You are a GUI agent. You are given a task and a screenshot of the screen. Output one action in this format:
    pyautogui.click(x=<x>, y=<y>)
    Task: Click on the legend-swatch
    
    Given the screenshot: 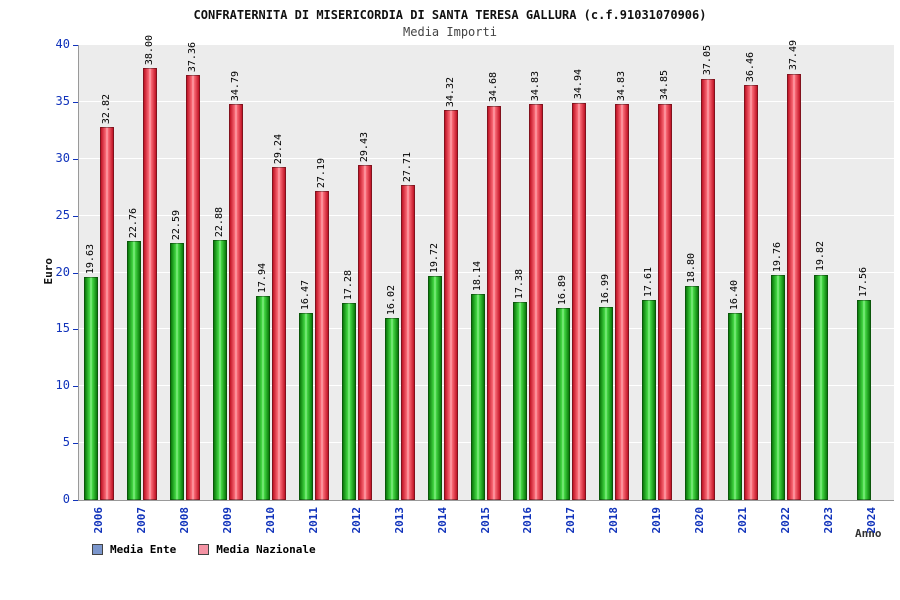 What is the action you would take?
    pyautogui.click(x=97, y=549)
    